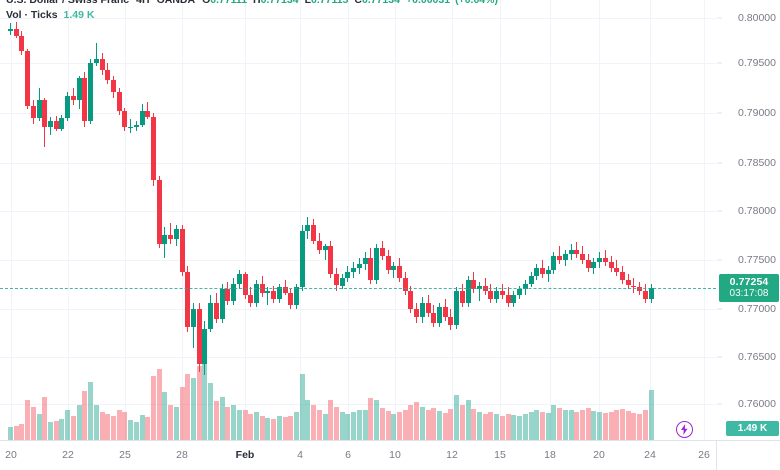  I want to click on time-tick-label: 10, so click(395, 455).